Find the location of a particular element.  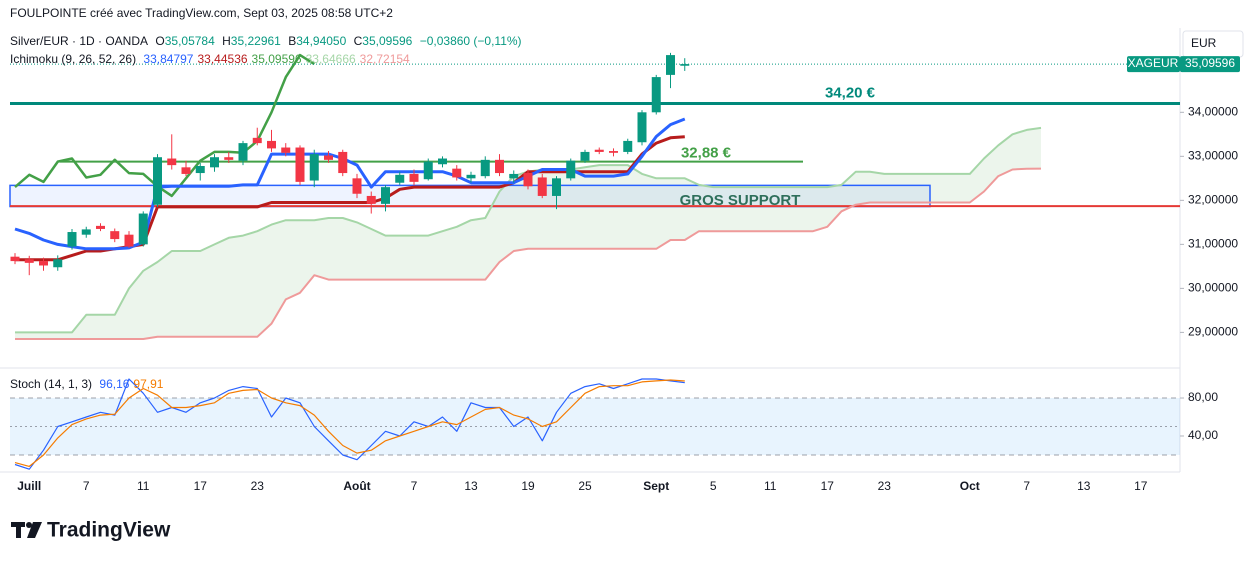

readout-key: O is located at coordinates (160, 41).